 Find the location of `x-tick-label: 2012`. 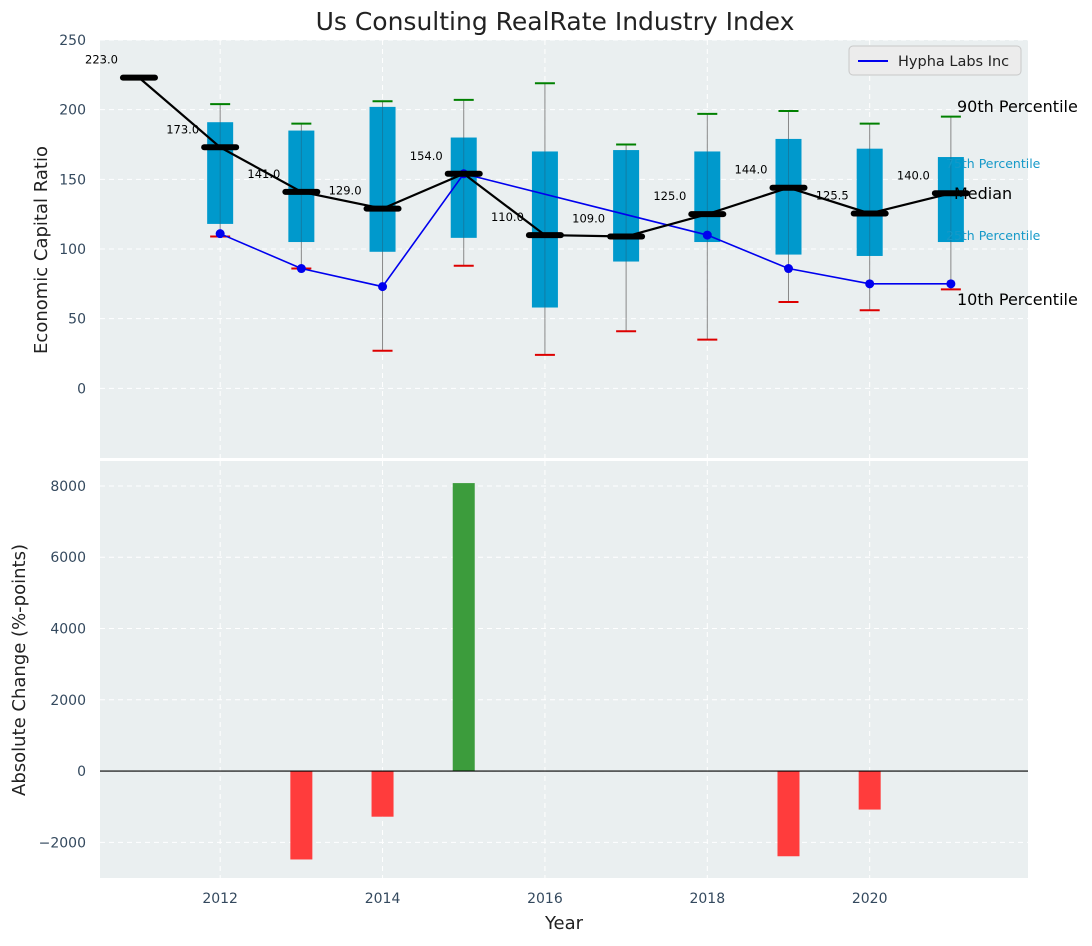

x-tick-label: 2012 is located at coordinates (220, 899).